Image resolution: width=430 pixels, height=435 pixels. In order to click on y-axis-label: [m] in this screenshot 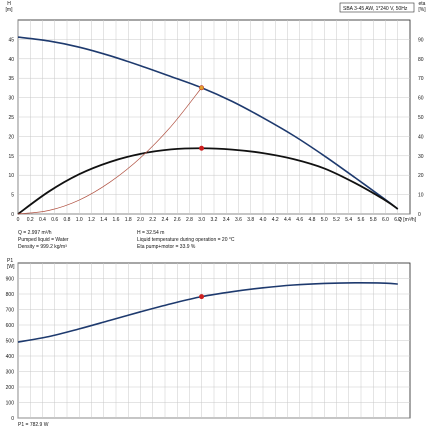, I will do `click(10, 10)`.